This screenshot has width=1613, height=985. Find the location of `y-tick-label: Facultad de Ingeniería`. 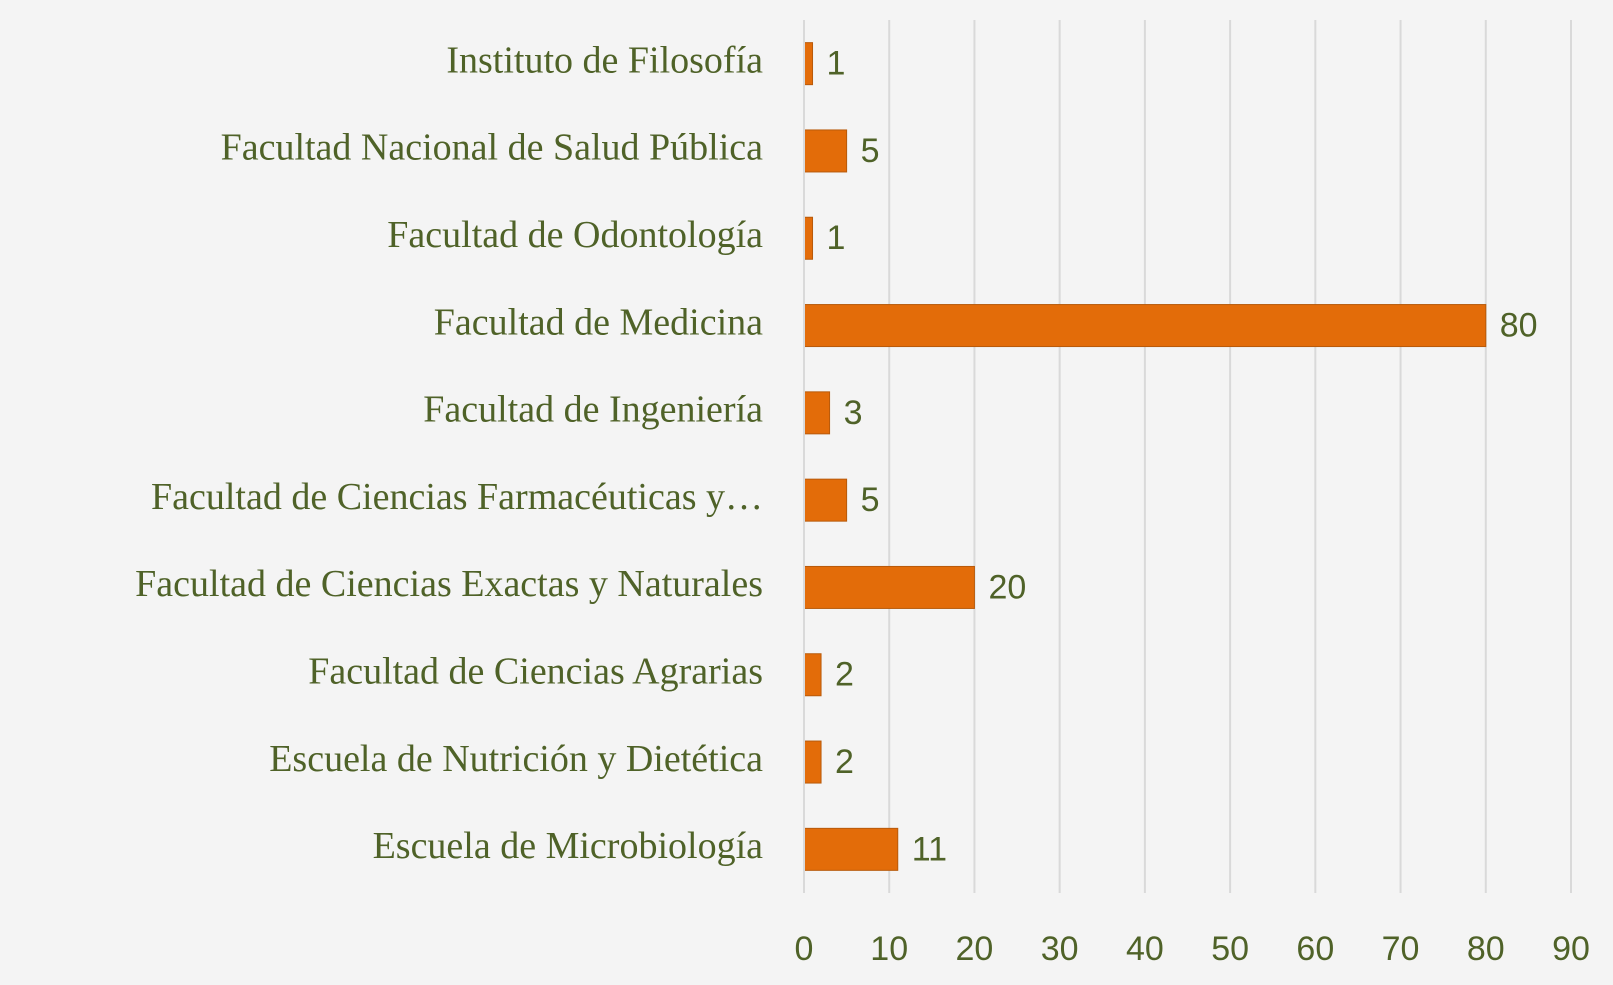

y-tick-label: Facultad de Ingeniería is located at coordinates (593, 410).